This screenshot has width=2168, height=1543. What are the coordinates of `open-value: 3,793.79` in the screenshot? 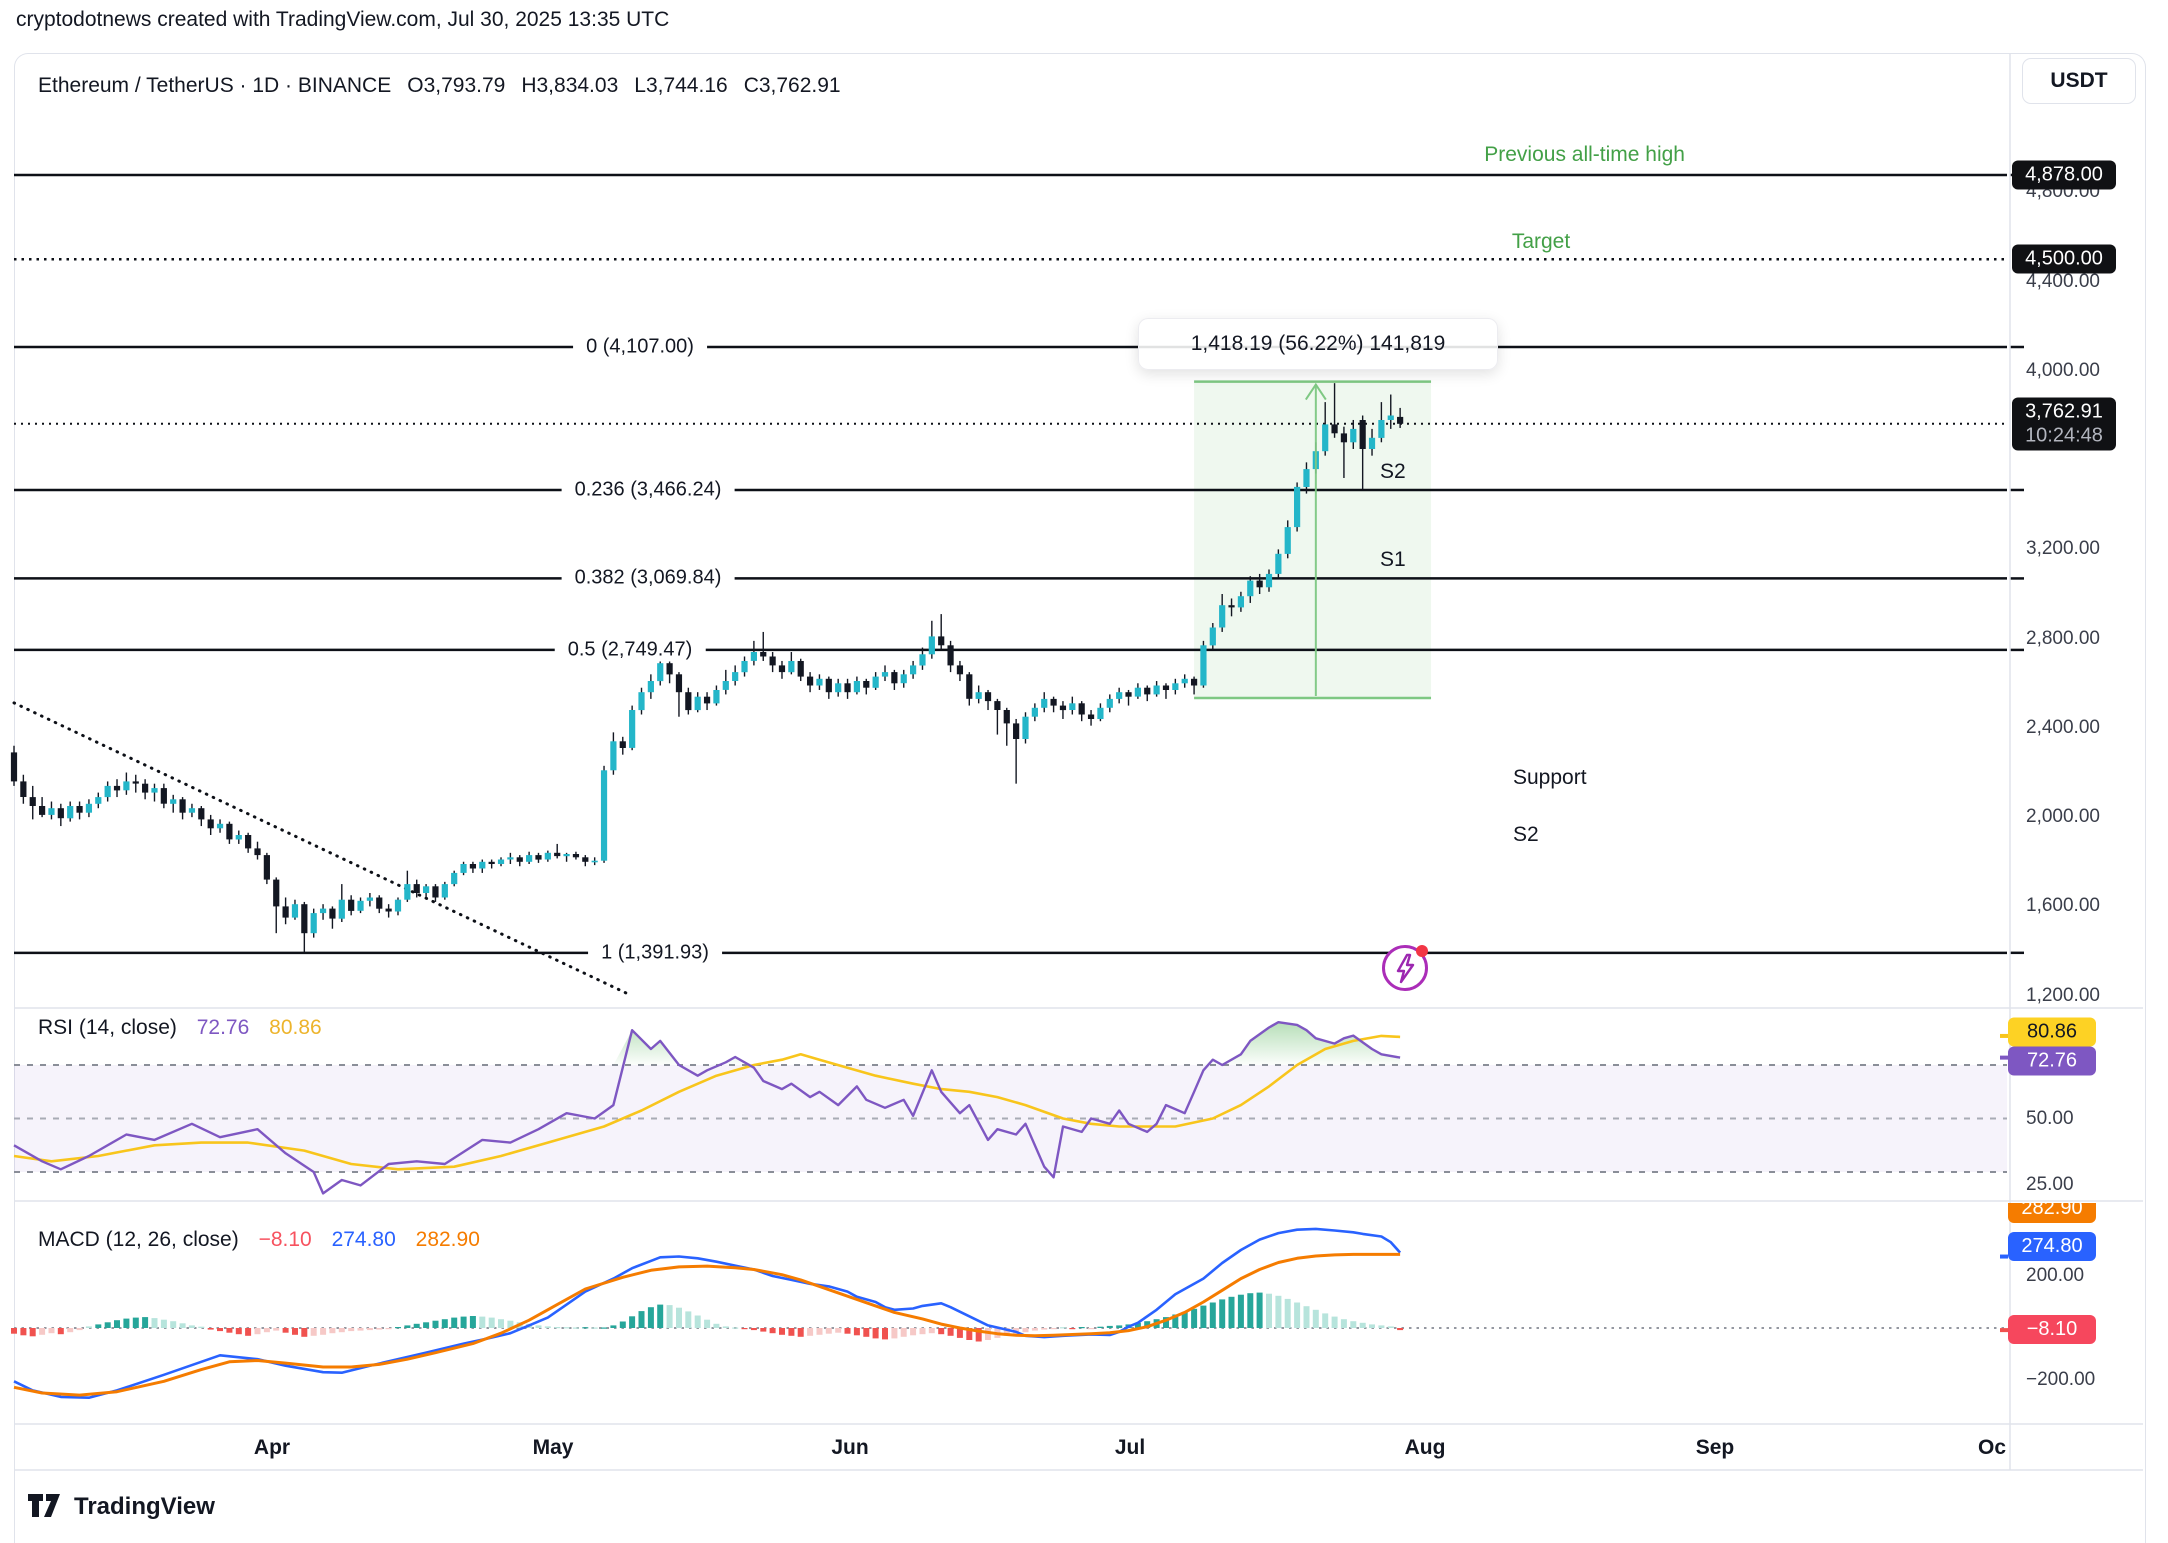 It's located at (464, 85).